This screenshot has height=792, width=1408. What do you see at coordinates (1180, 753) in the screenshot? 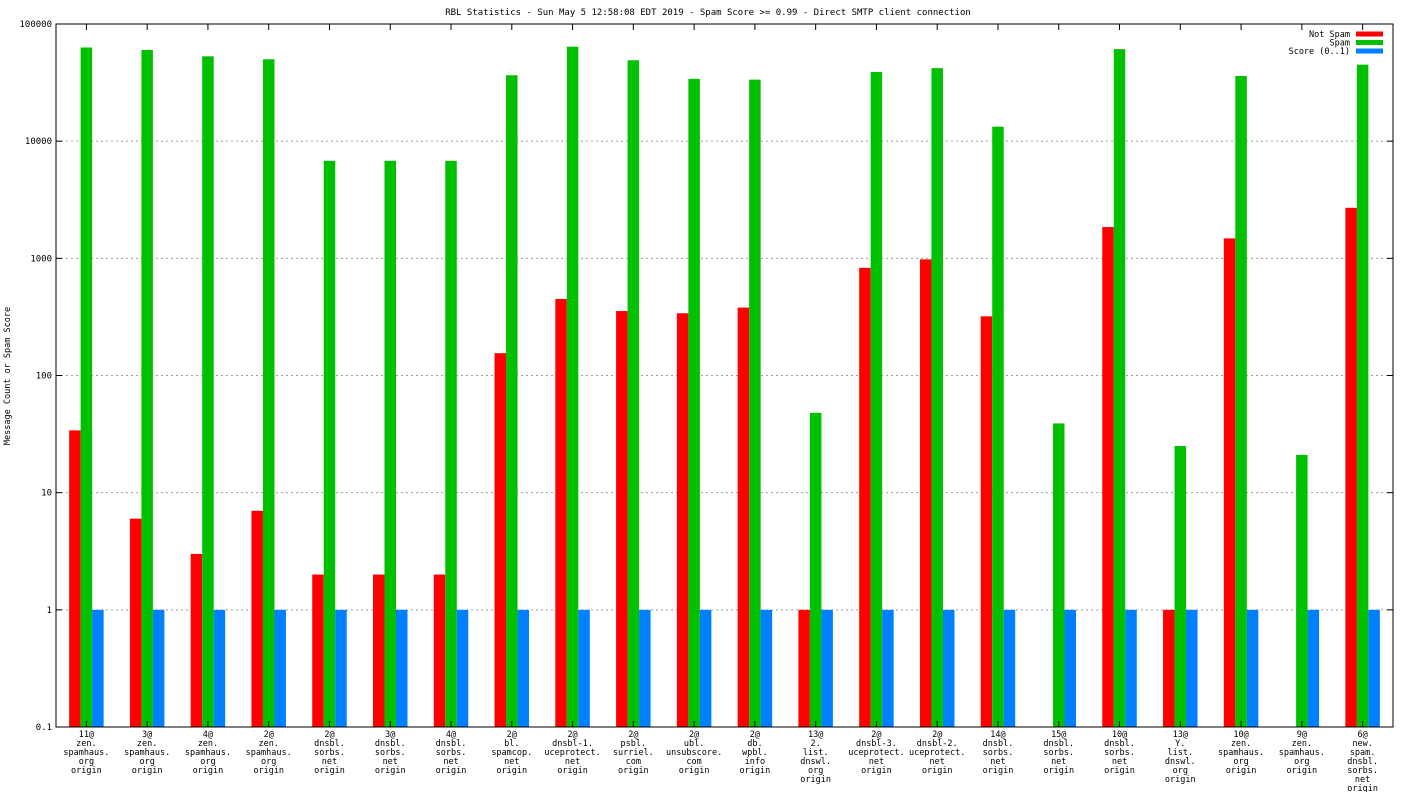
I see `x-category-label-line: list.` at bounding box center [1180, 753].